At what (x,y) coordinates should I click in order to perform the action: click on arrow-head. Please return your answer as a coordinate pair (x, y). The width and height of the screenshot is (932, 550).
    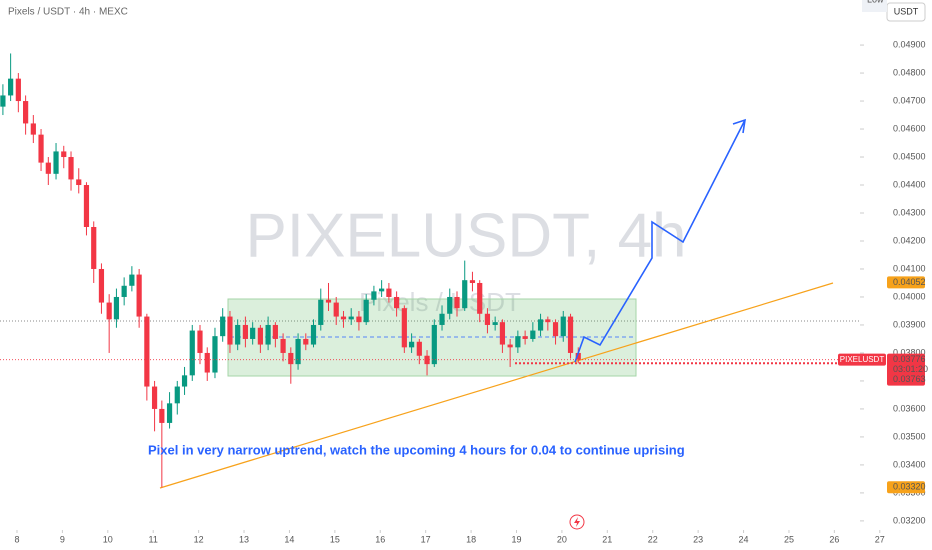
    Looking at the image, I should click on (739, 126).